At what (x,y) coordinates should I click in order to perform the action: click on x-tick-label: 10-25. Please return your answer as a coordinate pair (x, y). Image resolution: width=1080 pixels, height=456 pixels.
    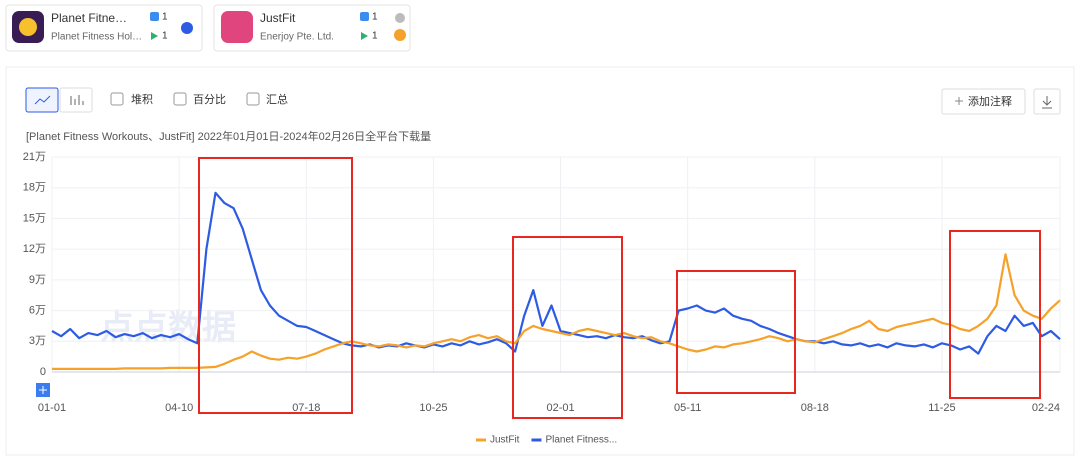
    Looking at the image, I should click on (433, 408).